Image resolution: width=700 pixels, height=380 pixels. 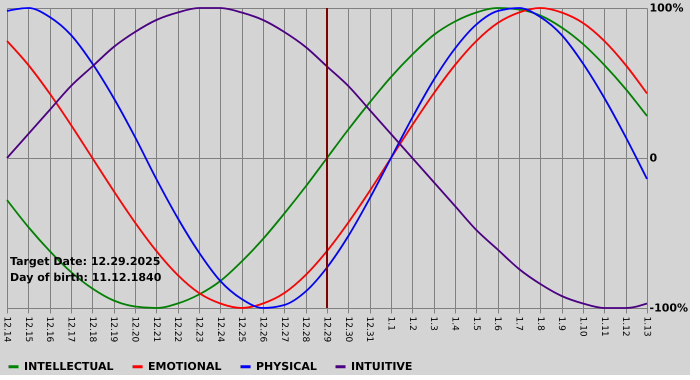 I want to click on x-tick-label: 1.1, so click(x=391, y=323).